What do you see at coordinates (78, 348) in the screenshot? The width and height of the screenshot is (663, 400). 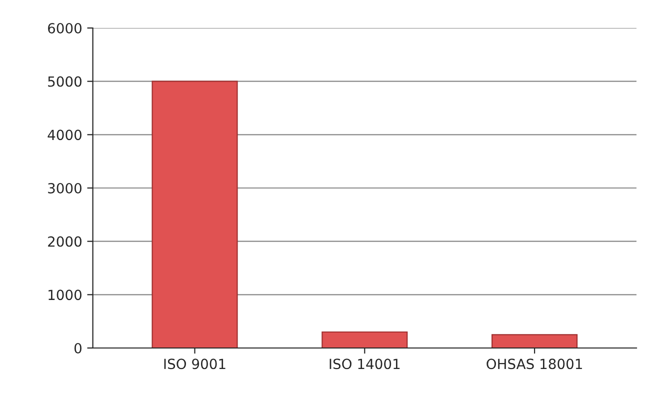 I see `y-tick-label: 0` at bounding box center [78, 348].